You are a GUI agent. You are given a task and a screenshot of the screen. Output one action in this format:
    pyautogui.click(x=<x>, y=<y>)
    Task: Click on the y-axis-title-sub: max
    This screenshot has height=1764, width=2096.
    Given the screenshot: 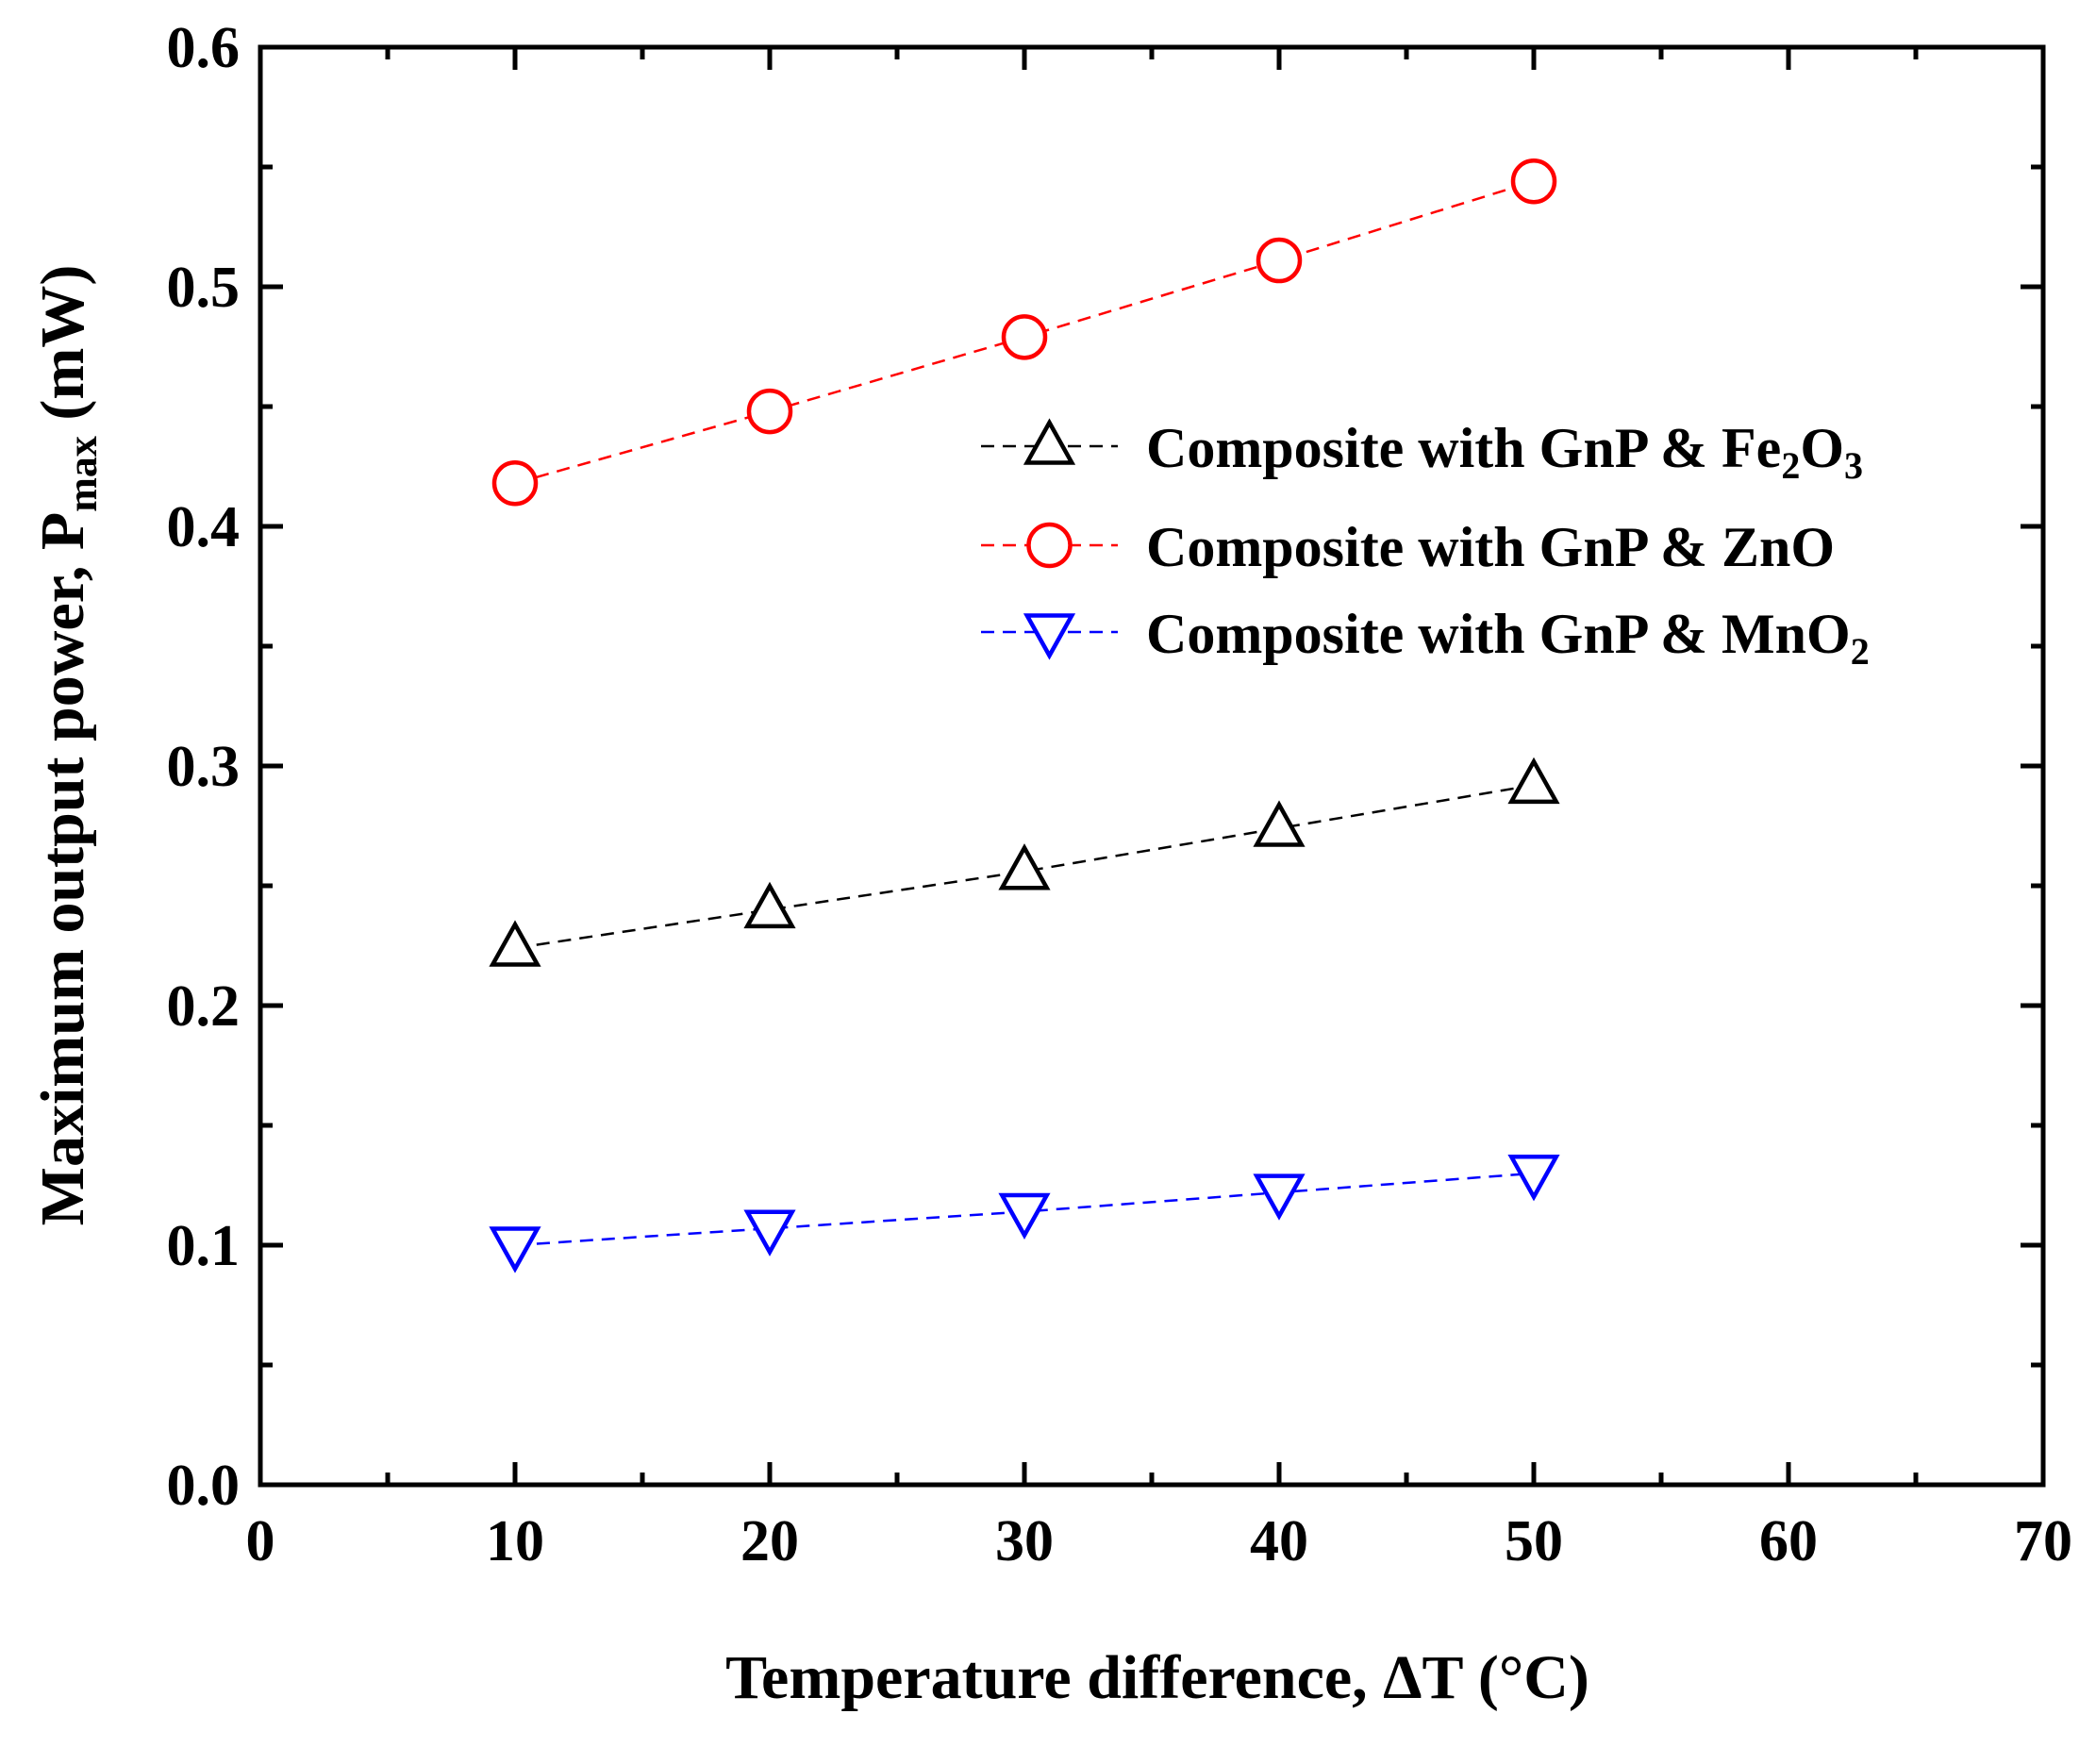 What is the action you would take?
    pyautogui.click(x=82, y=474)
    